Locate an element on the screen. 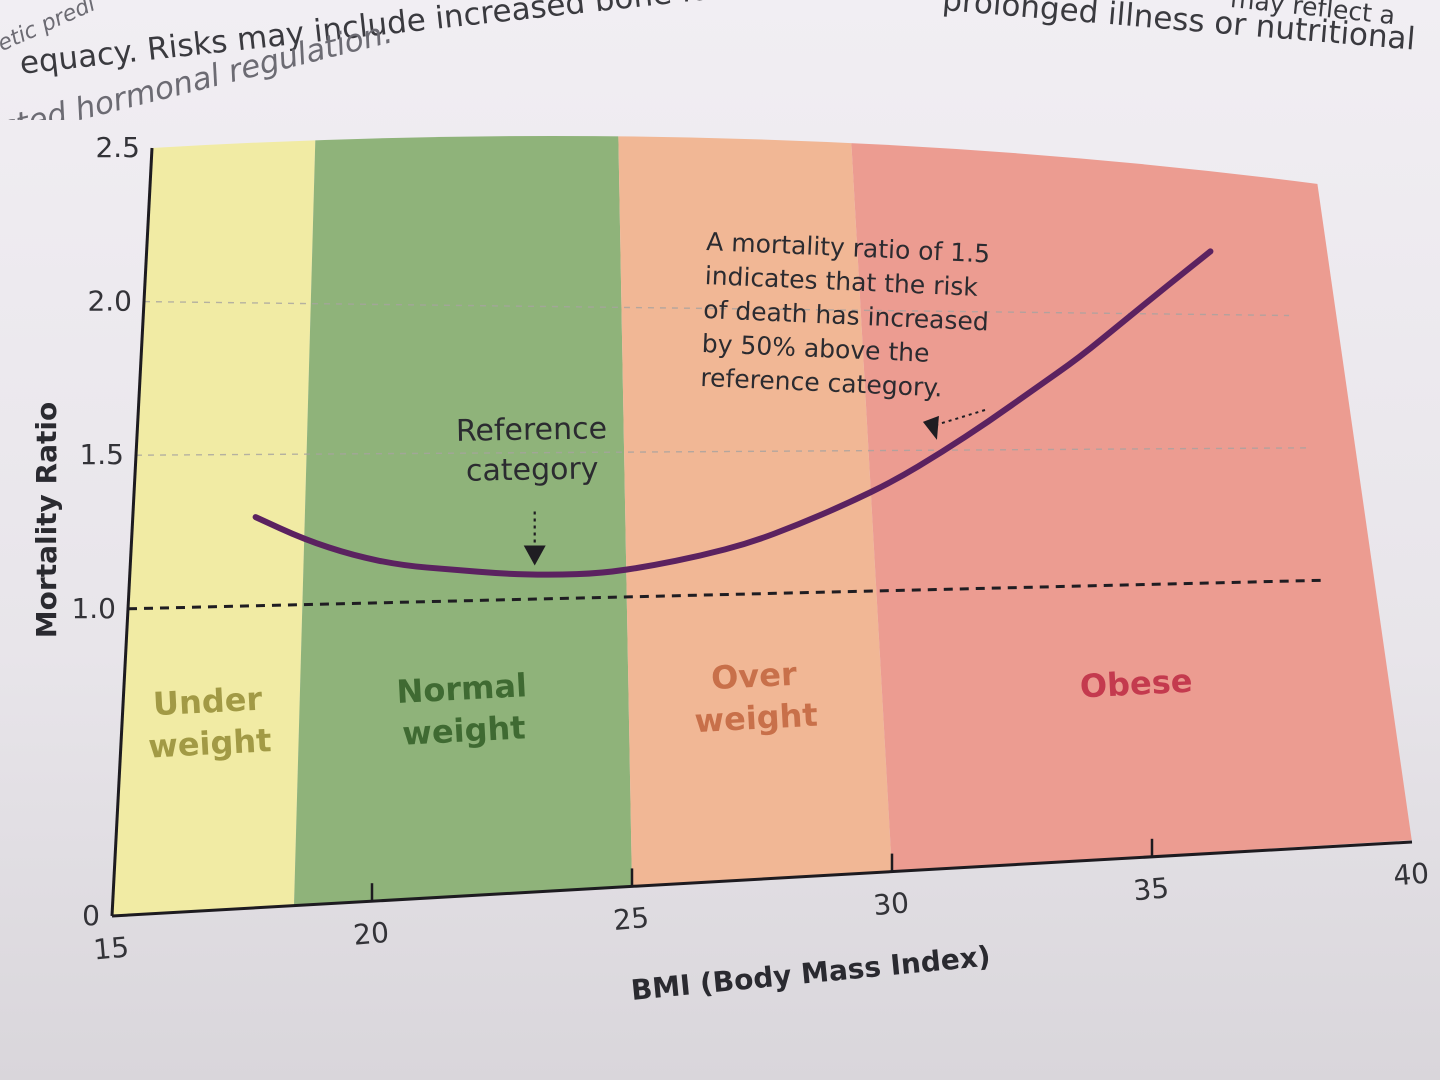  category-label-1: Underweight is located at coordinates (208, 722).